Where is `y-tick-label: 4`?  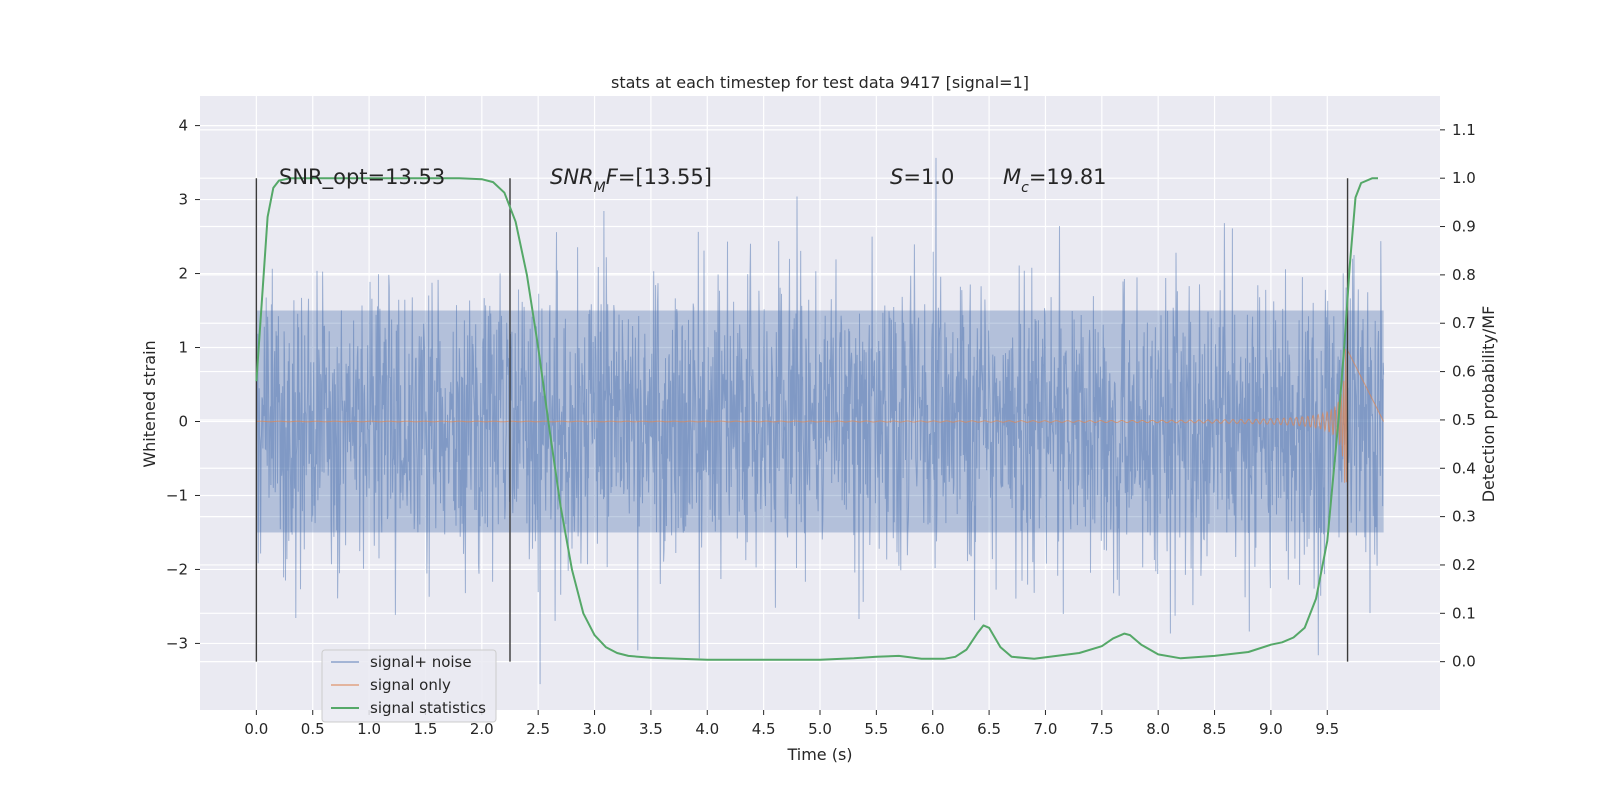
y-tick-label: 4 is located at coordinates (183, 126).